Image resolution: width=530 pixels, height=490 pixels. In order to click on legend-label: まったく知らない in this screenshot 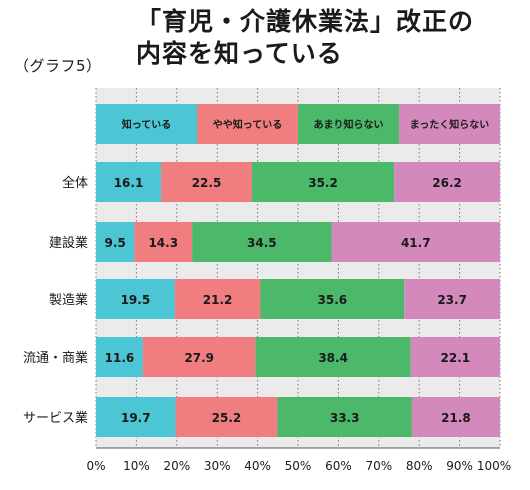, I will do `click(450, 124)`.